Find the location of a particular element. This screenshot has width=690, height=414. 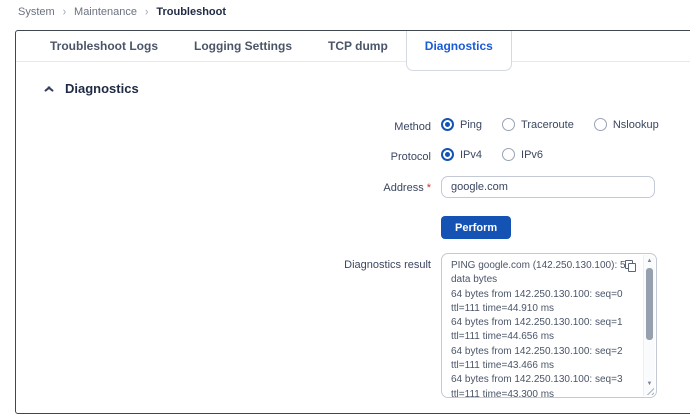

tab-troubleshoot-logs: Troubleshoot Logs is located at coordinates (104, 46).